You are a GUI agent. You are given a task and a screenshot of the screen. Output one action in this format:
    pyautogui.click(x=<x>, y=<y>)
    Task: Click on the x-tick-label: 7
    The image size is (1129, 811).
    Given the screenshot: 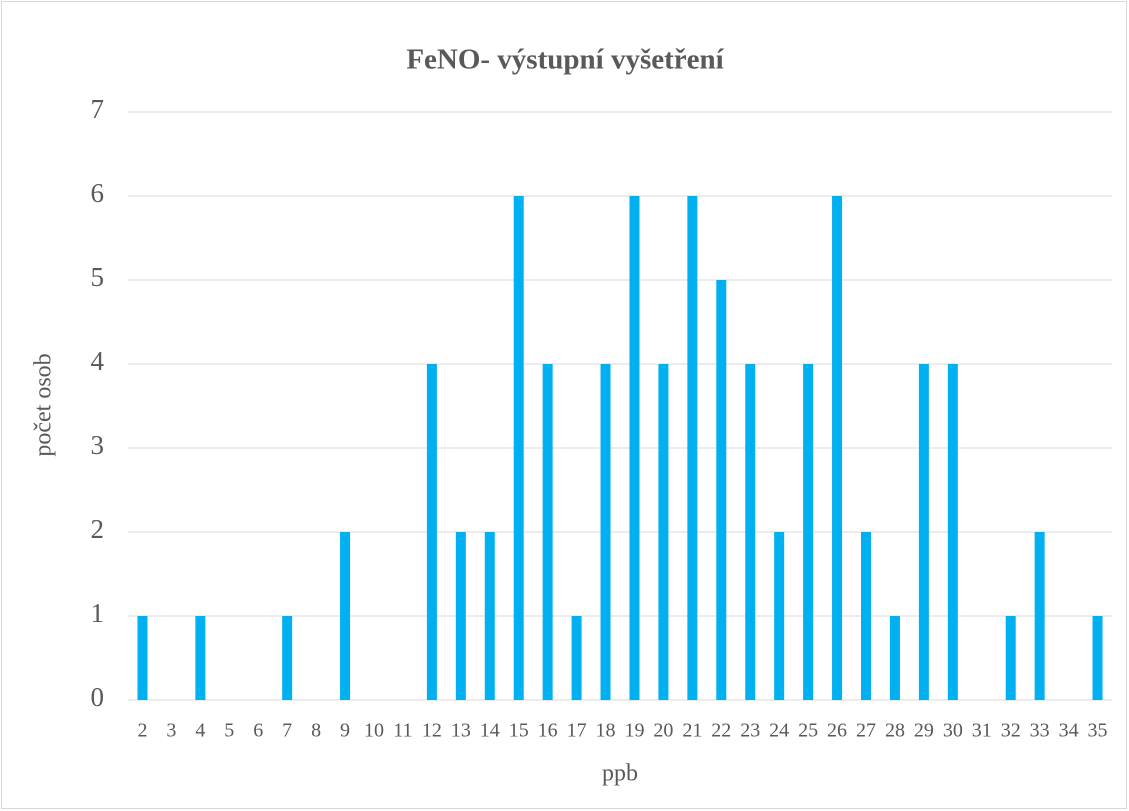 What is the action you would take?
    pyautogui.click(x=287, y=731)
    